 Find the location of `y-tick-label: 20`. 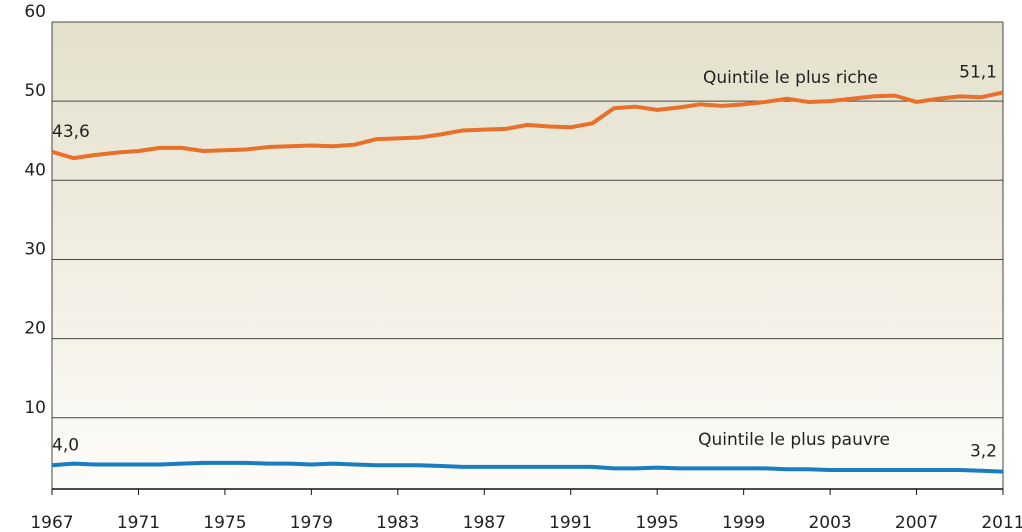

y-tick-label: 20 is located at coordinates (35, 329).